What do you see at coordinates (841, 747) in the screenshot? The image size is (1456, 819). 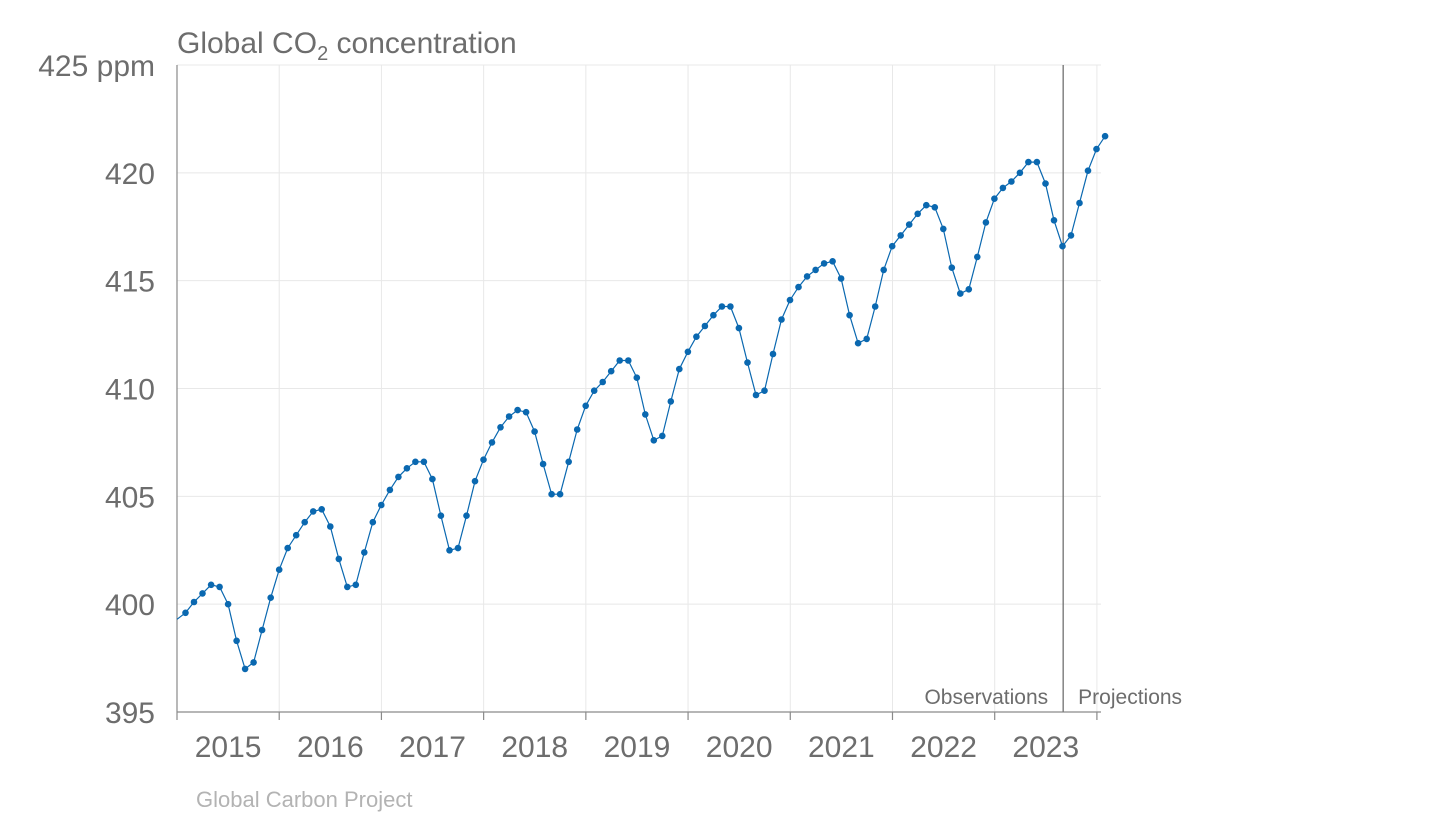 I see `x-tick-label: 2021` at bounding box center [841, 747].